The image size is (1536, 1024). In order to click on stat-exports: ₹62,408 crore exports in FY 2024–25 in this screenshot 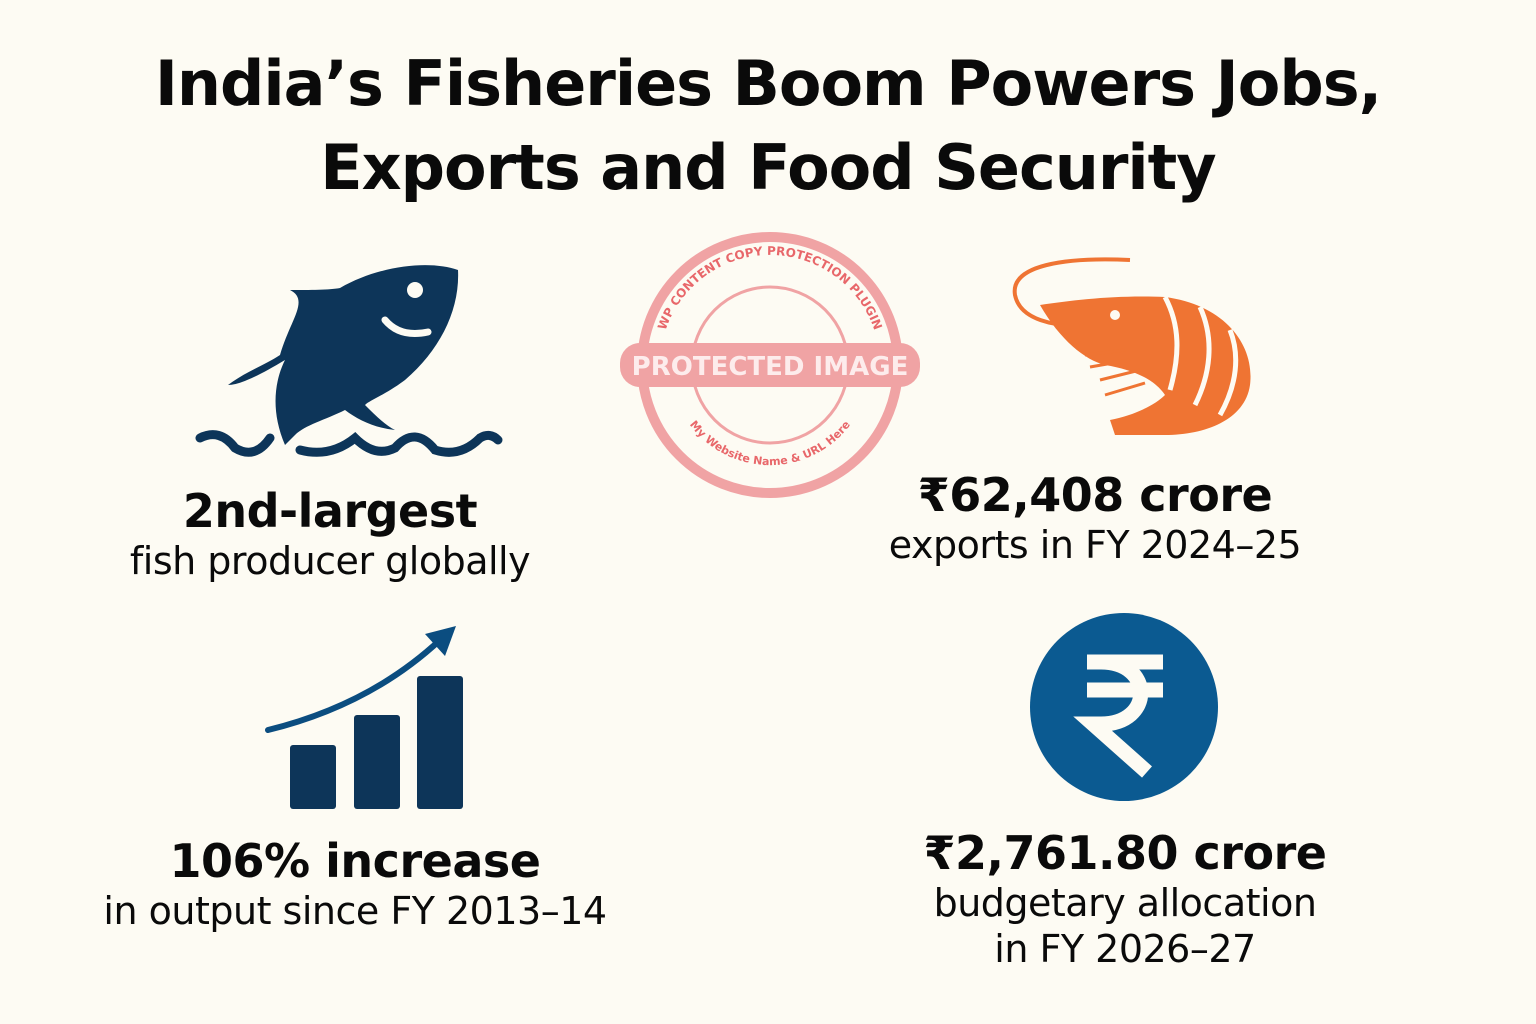, I will do `click(1095, 518)`.